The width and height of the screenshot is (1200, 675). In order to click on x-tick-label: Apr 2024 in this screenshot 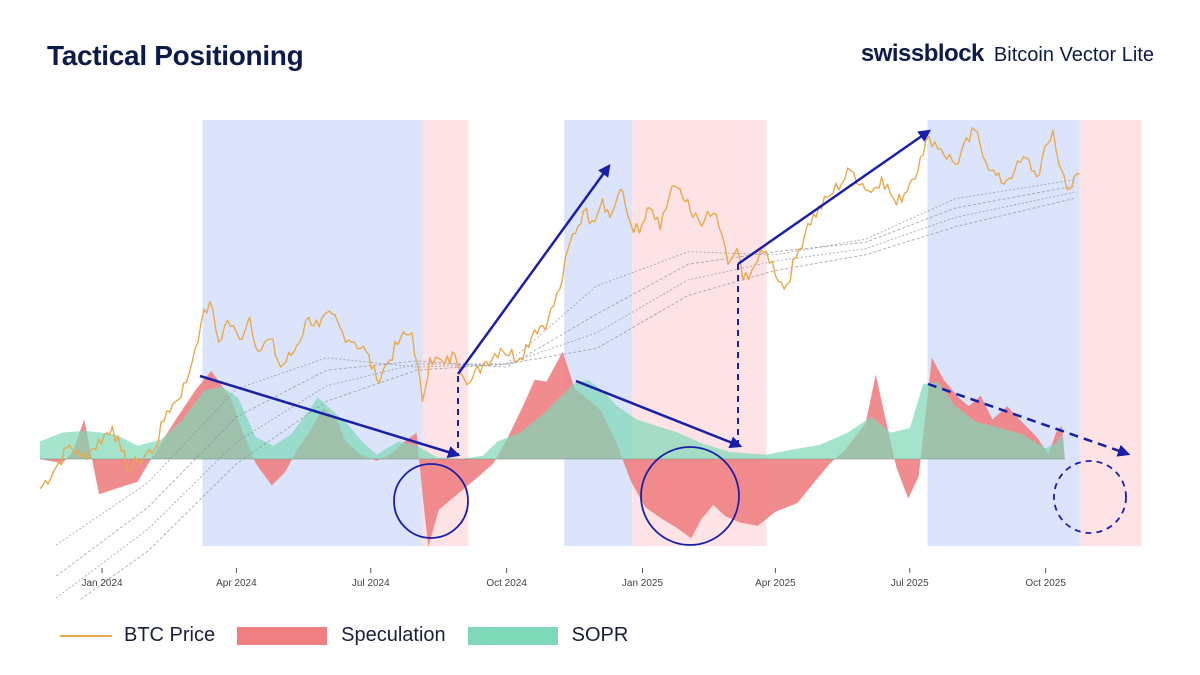, I will do `click(236, 583)`.